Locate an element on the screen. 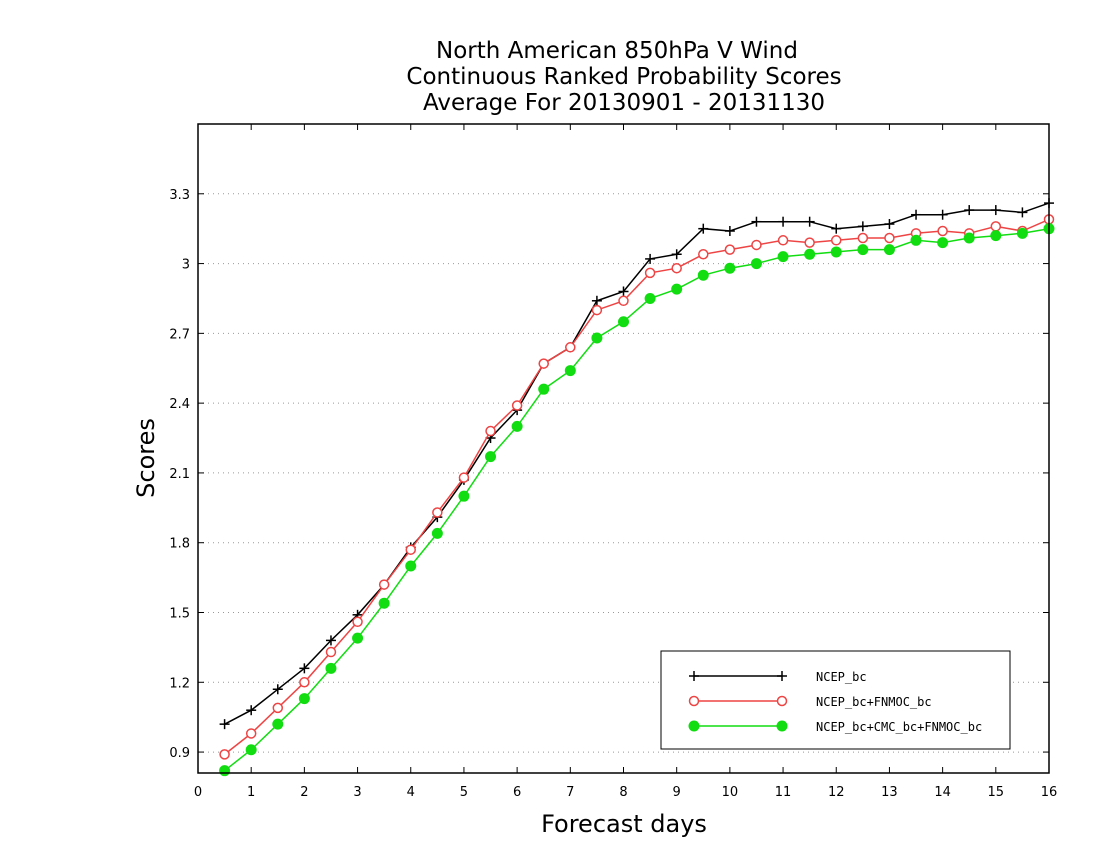  y-tick-label: 1.5 is located at coordinates (179, 613).